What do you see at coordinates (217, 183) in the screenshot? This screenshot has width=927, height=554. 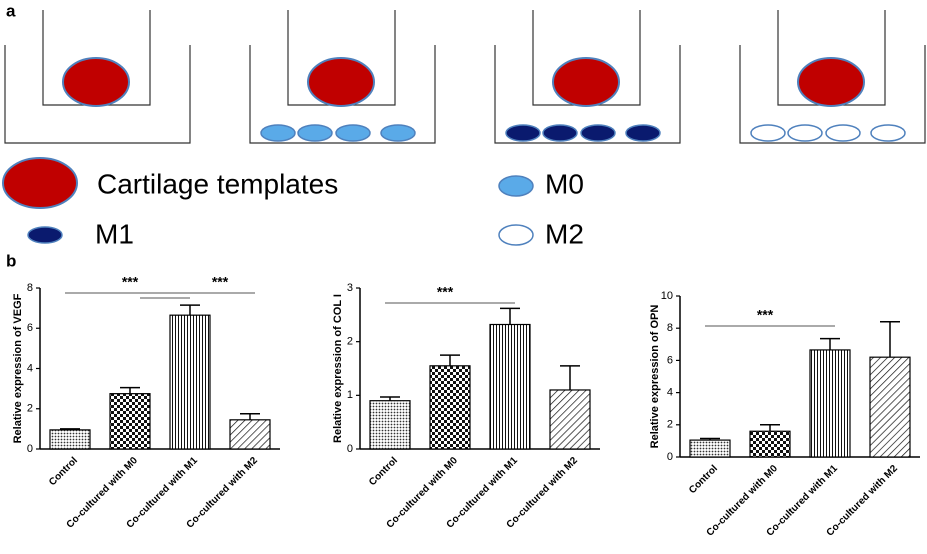 I see `legend-label: Cartilage templates` at bounding box center [217, 183].